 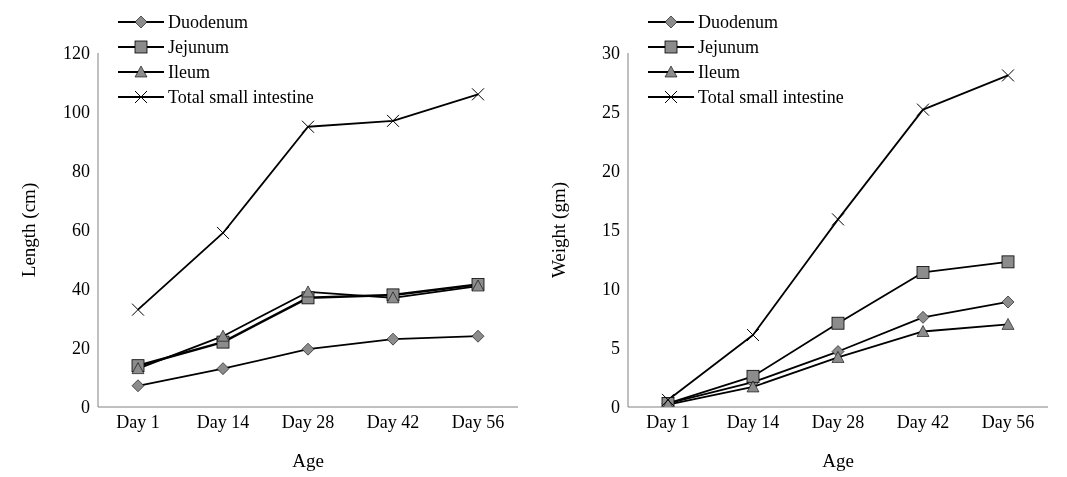 What do you see at coordinates (611, 112) in the screenshot?
I see `y-tick-label: 25` at bounding box center [611, 112].